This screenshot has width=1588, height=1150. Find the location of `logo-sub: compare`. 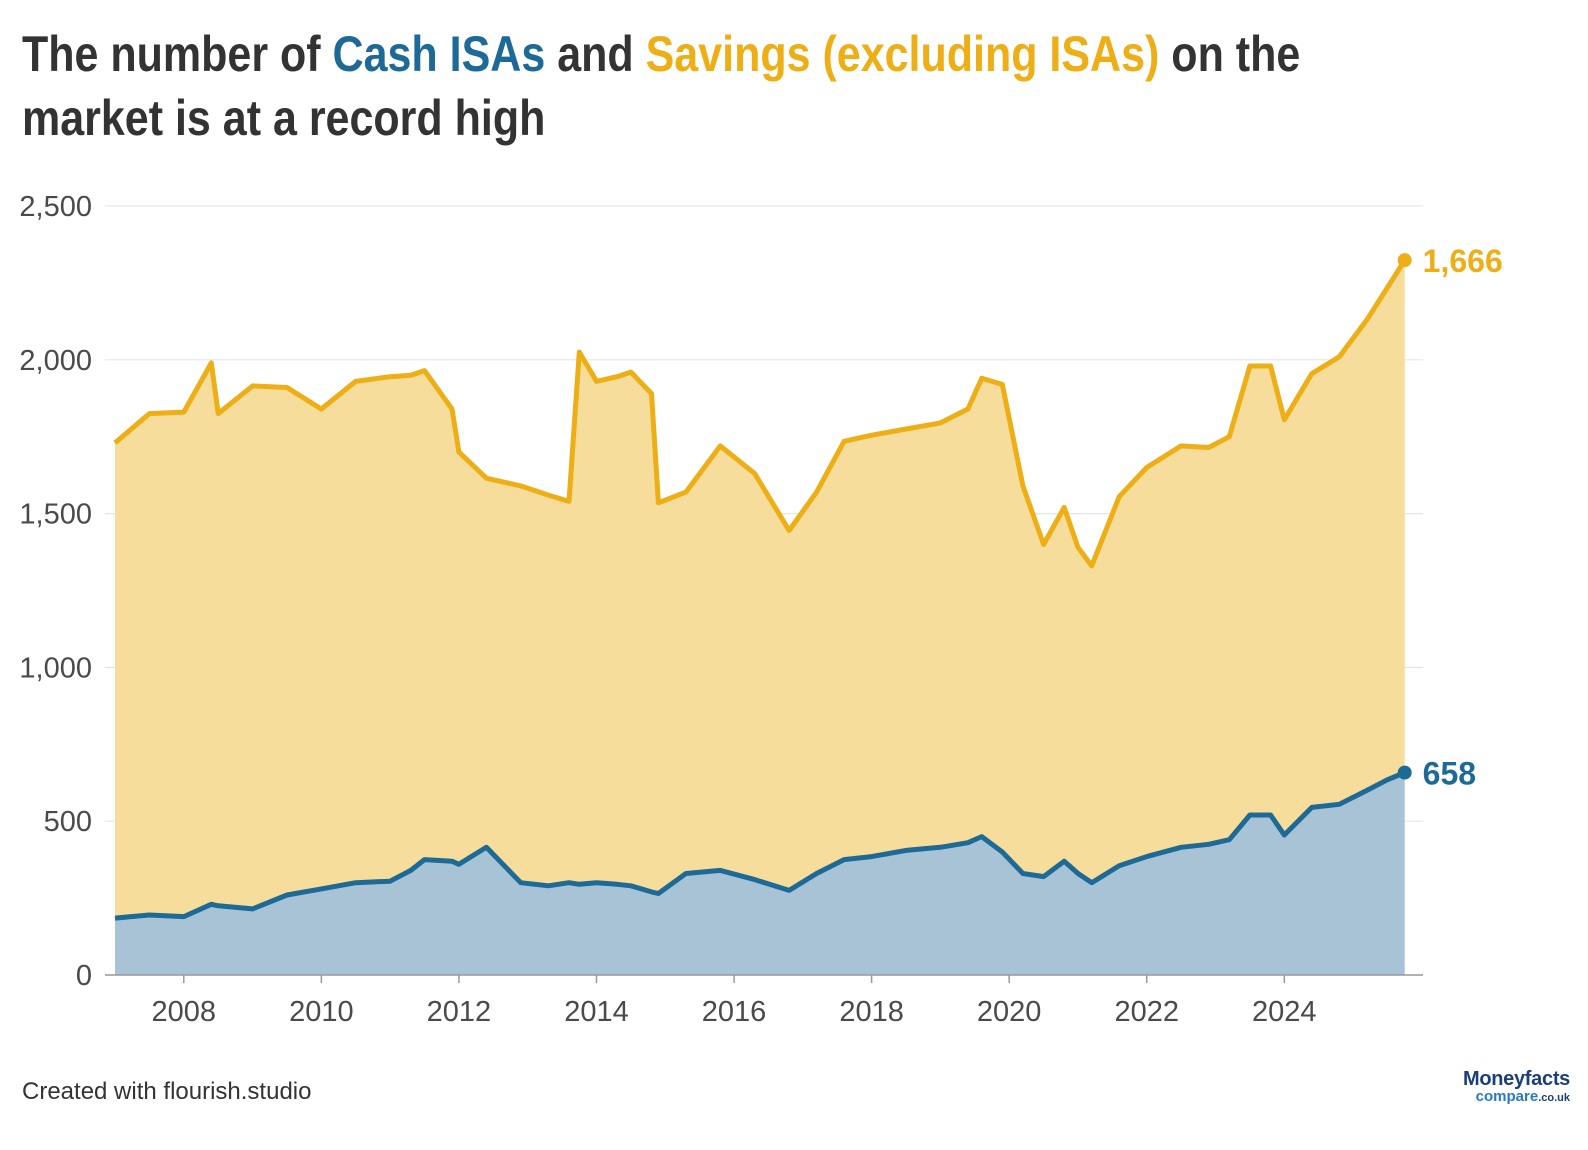

logo-sub: compare is located at coordinates (1507, 1096).